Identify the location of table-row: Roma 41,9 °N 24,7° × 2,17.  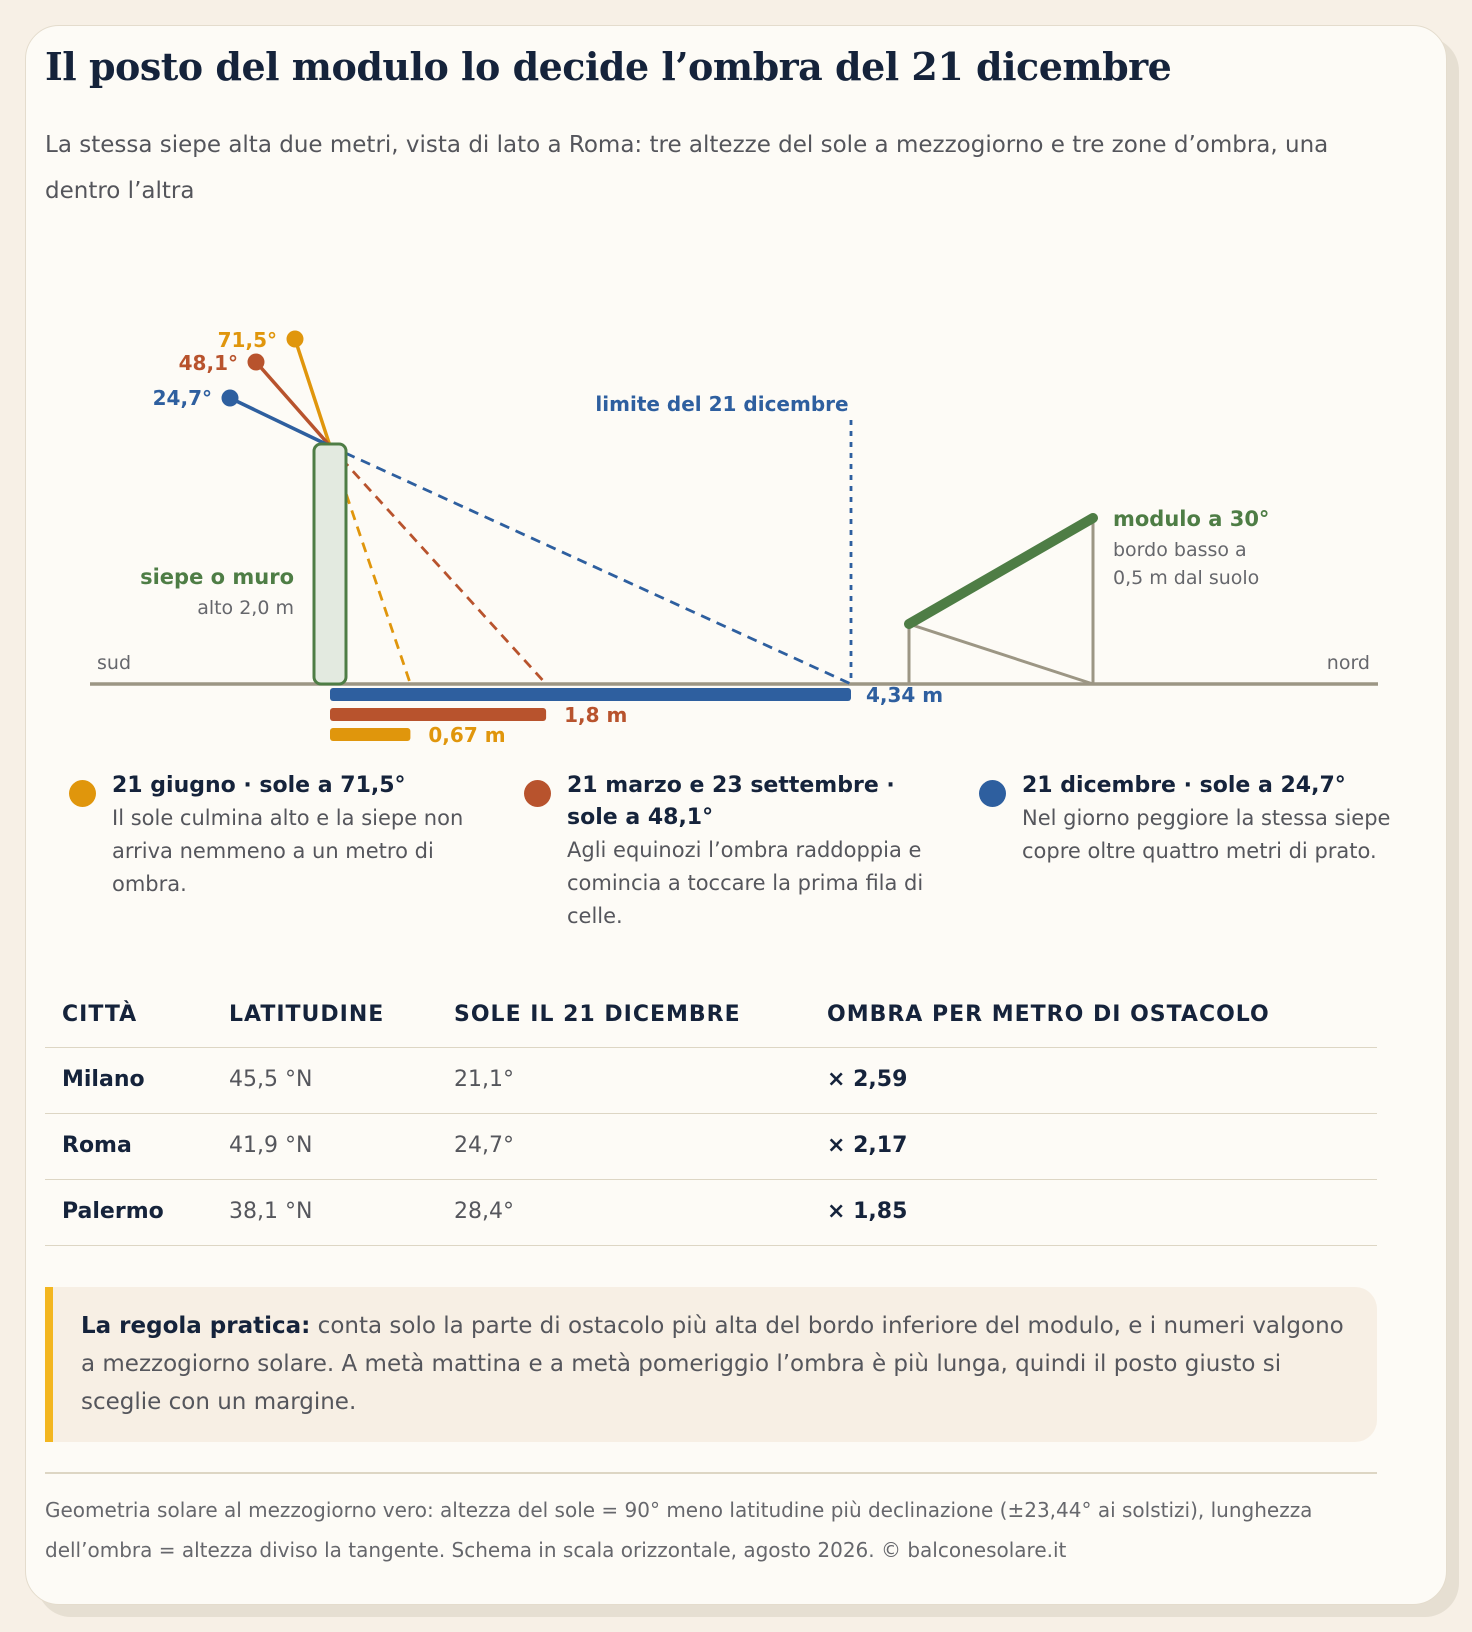
(711, 1147).